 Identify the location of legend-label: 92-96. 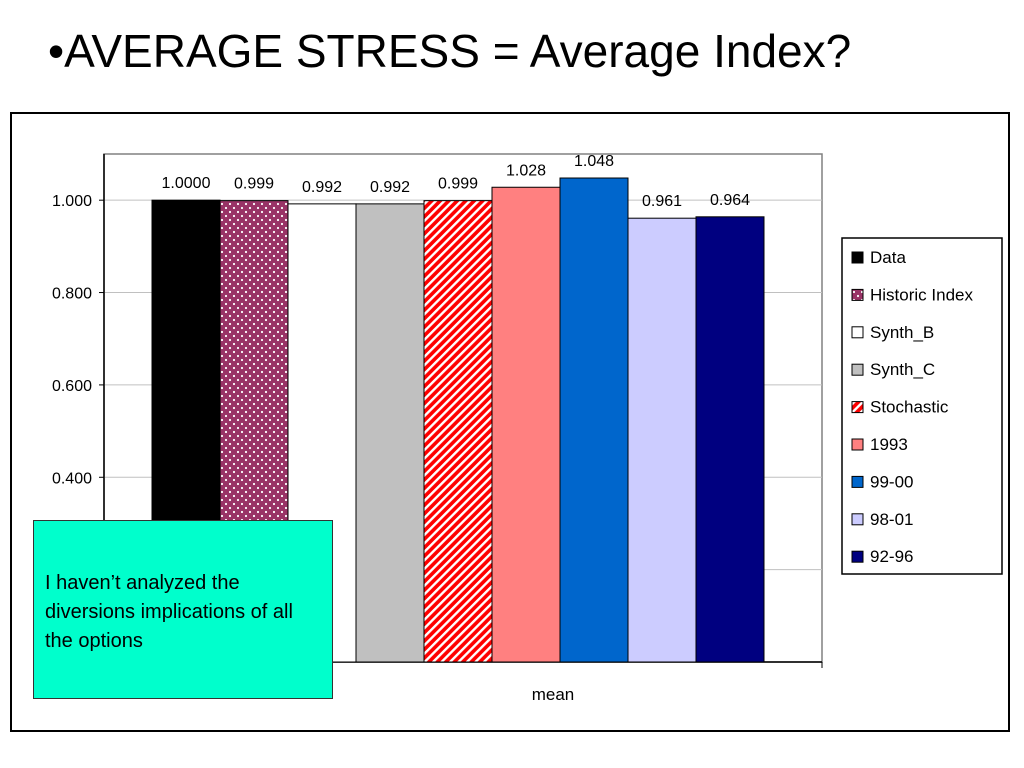
(891, 556).